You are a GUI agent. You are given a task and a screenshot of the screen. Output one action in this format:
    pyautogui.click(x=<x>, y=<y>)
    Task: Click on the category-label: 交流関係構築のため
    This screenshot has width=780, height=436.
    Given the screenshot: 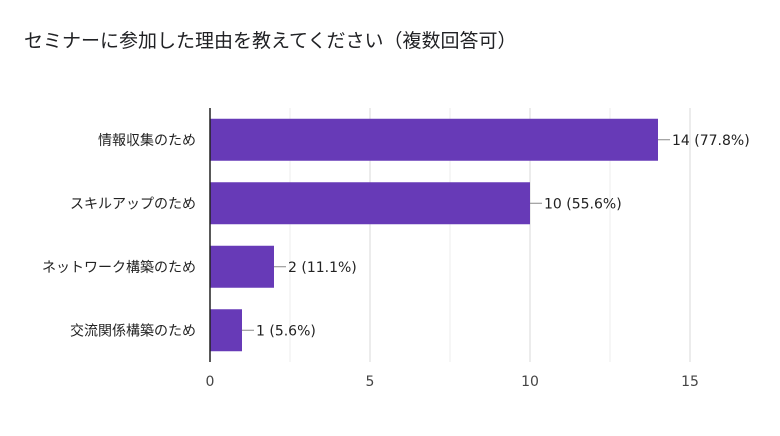 What is the action you would take?
    pyautogui.click(x=133, y=330)
    